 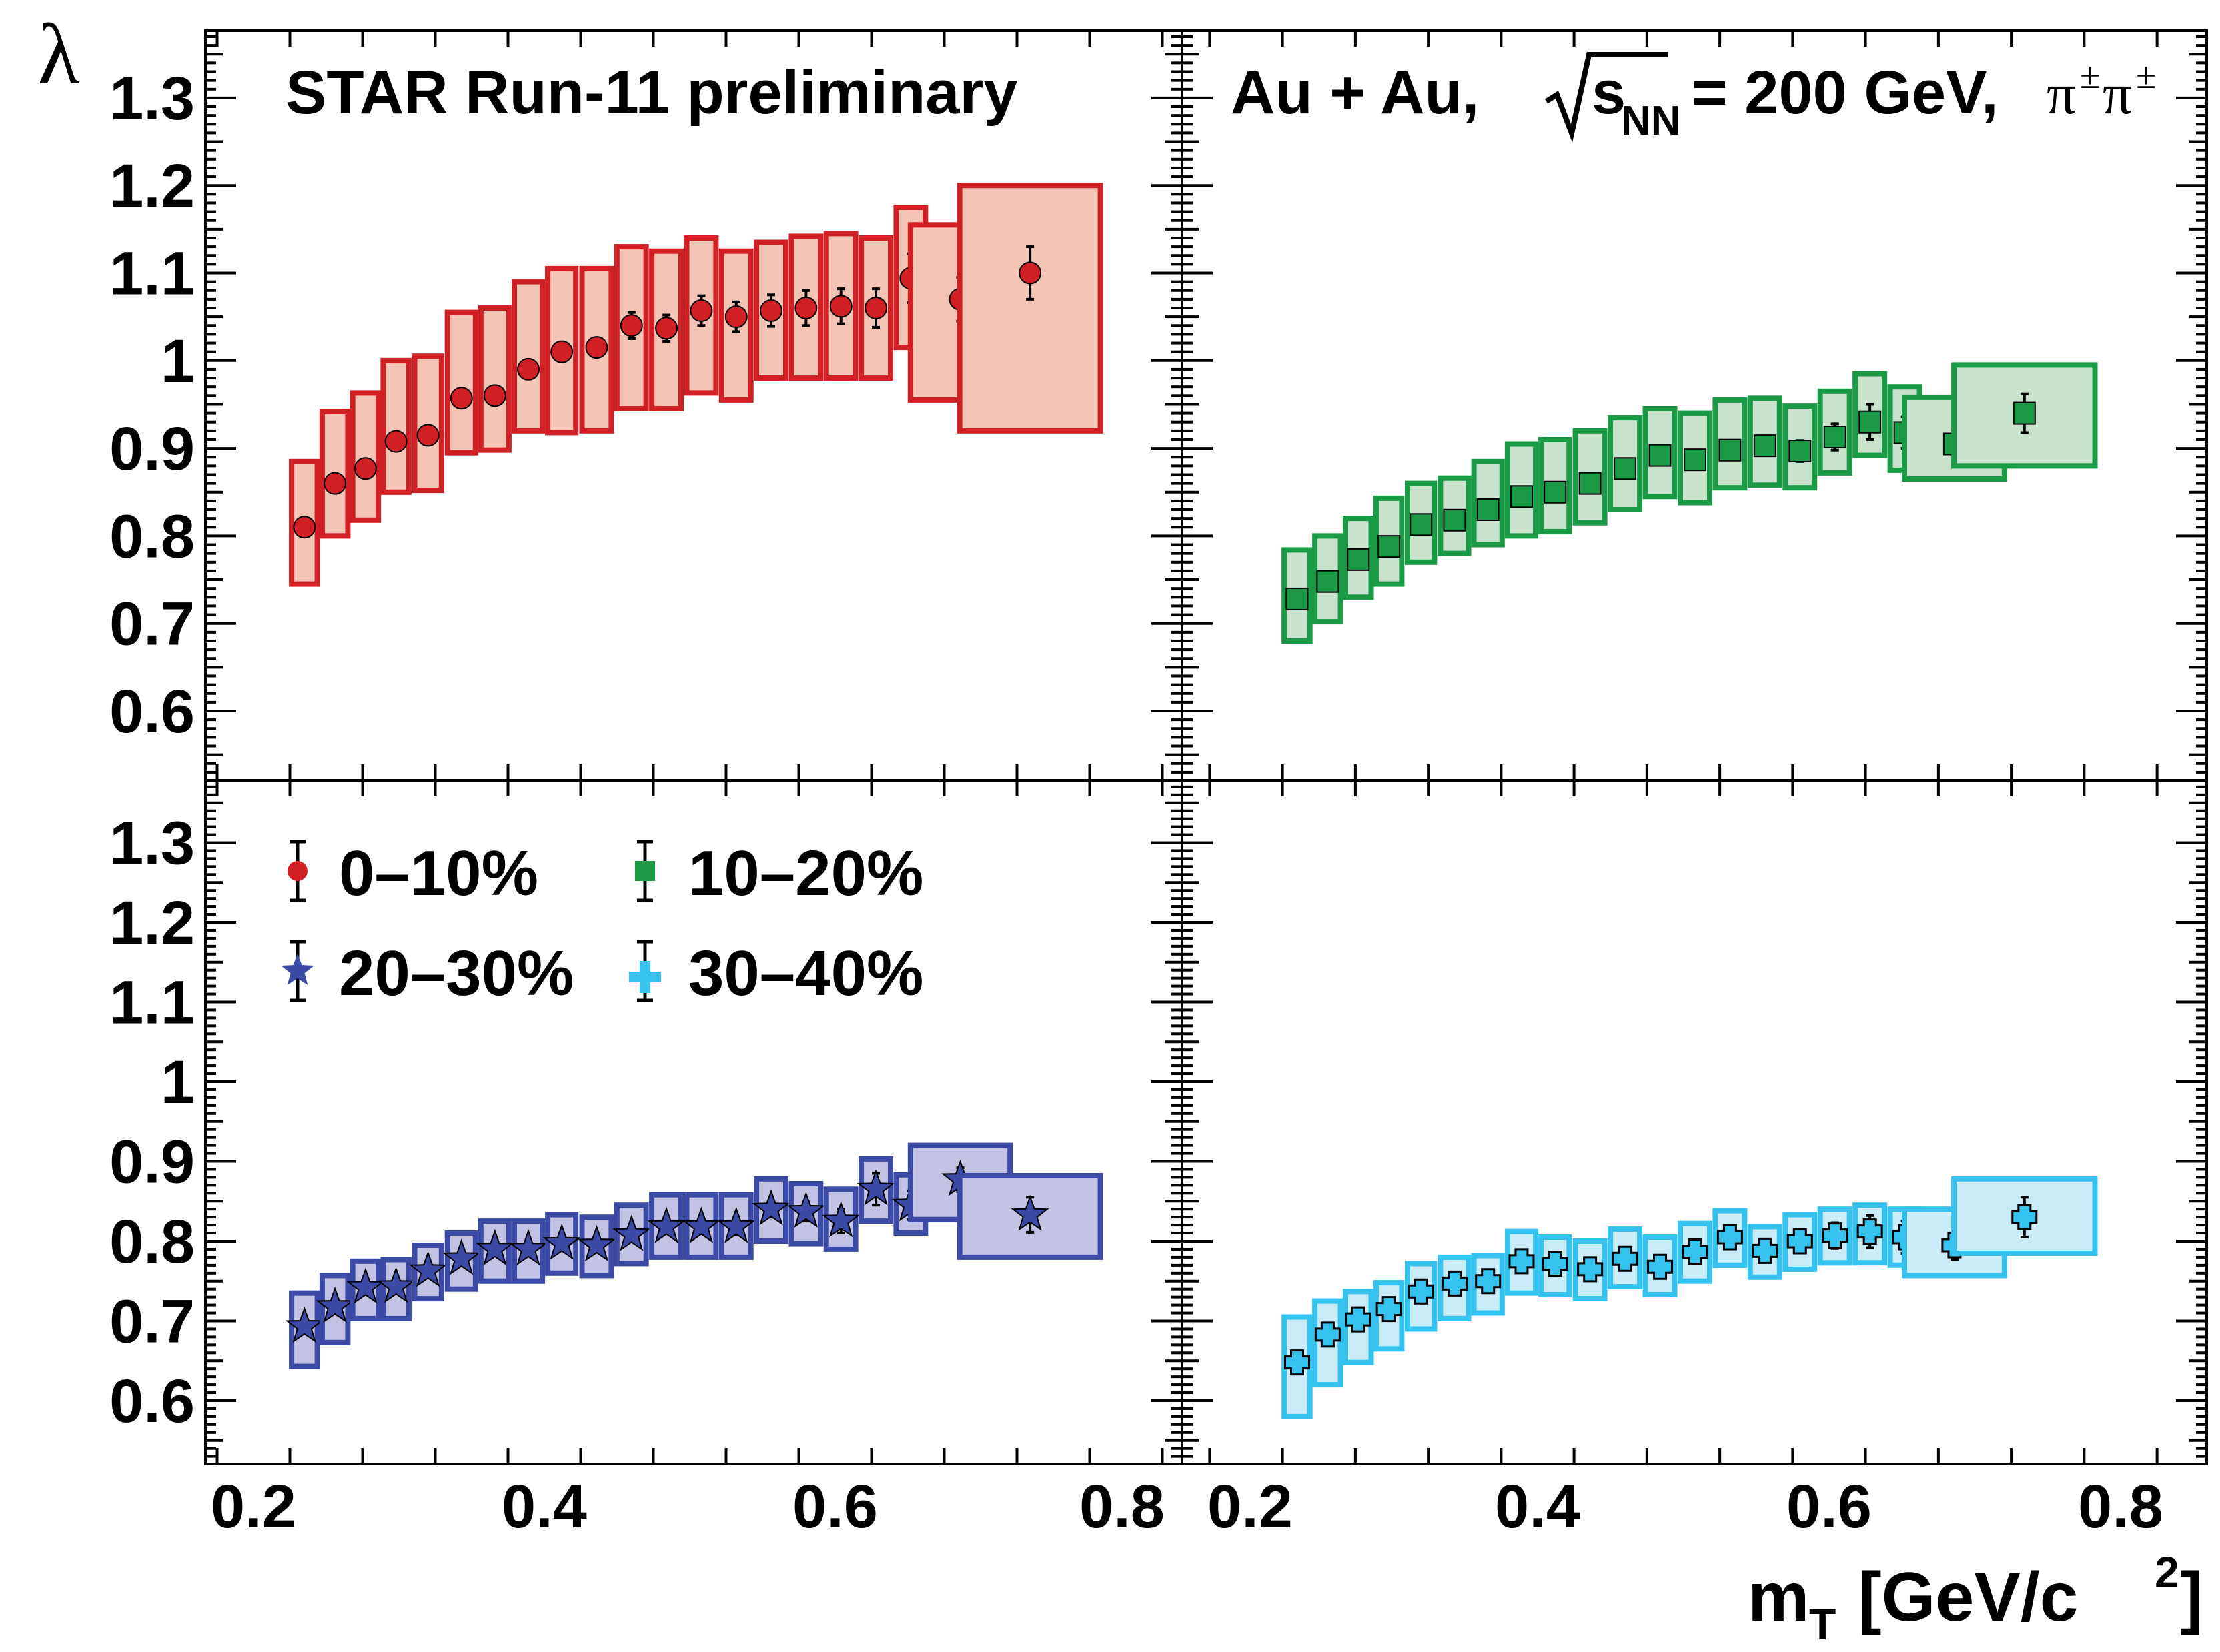 What do you see at coordinates (456, 973) in the screenshot?
I see `legend-label-20-30: 20–30%` at bounding box center [456, 973].